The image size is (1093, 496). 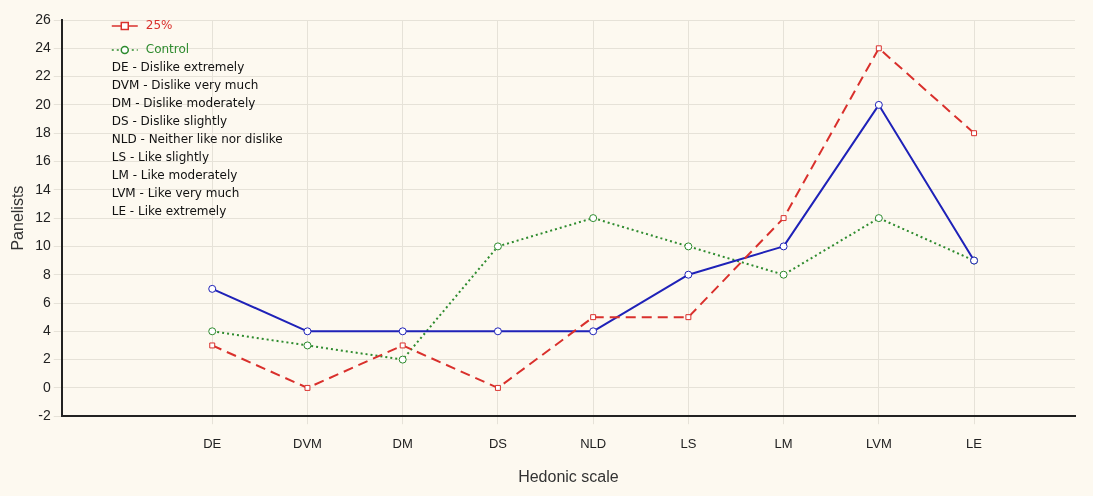 What do you see at coordinates (185, 85) in the screenshot?
I see `annotation: DVM - Dislike very much` at bounding box center [185, 85].